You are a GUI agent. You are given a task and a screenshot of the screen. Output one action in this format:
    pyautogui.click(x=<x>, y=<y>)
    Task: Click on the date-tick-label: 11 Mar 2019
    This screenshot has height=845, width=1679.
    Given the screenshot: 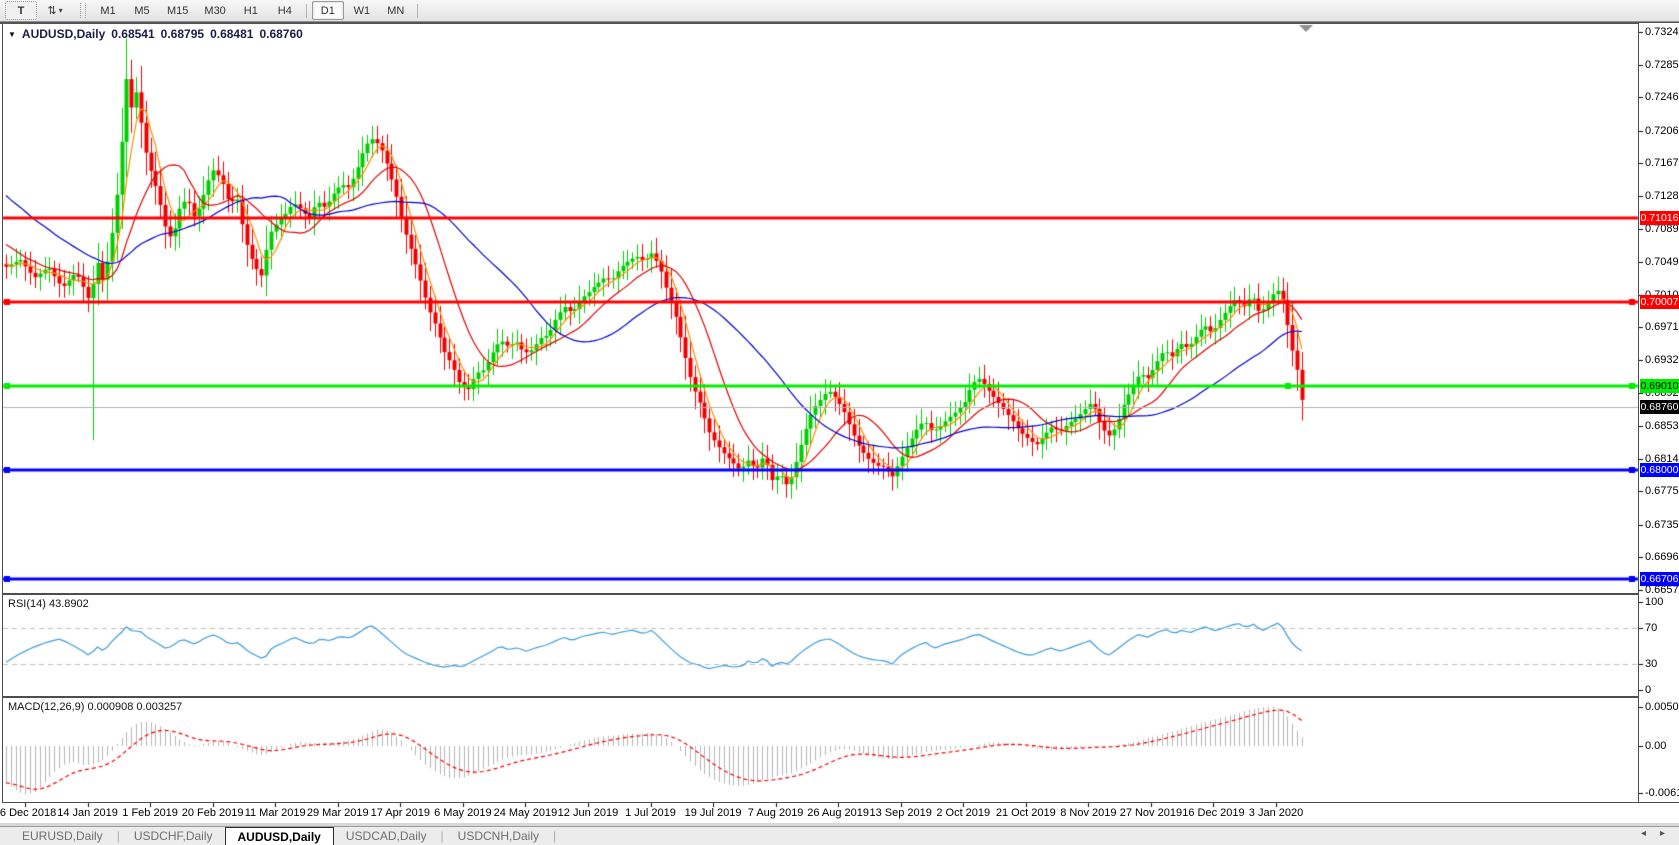 What is the action you would take?
    pyautogui.click(x=275, y=813)
    